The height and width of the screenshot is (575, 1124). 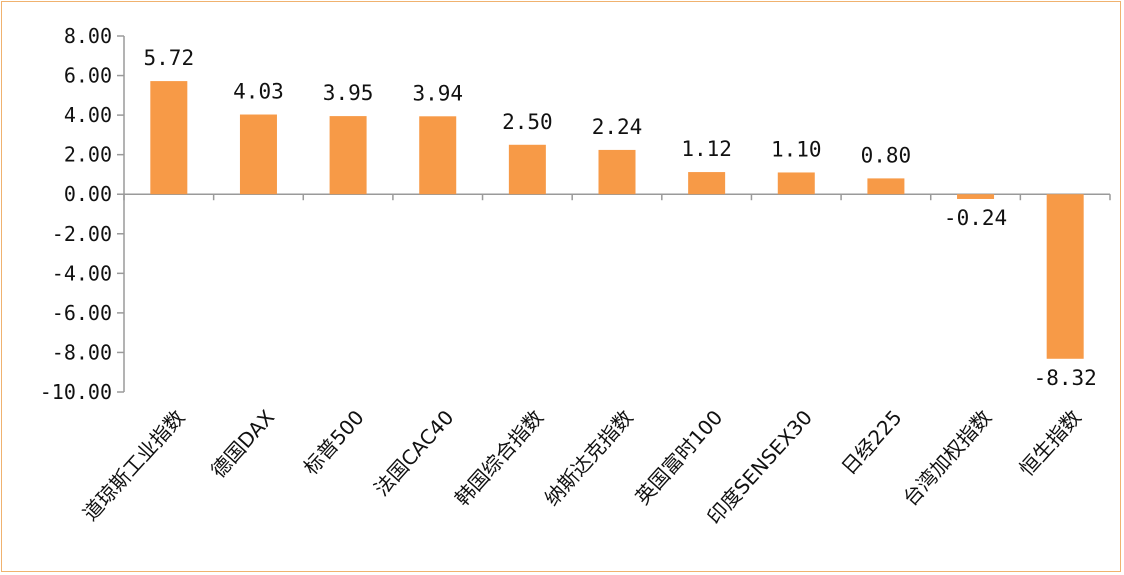 I want to click on y-tick-label: -2.00, so click(x=82, y=234).